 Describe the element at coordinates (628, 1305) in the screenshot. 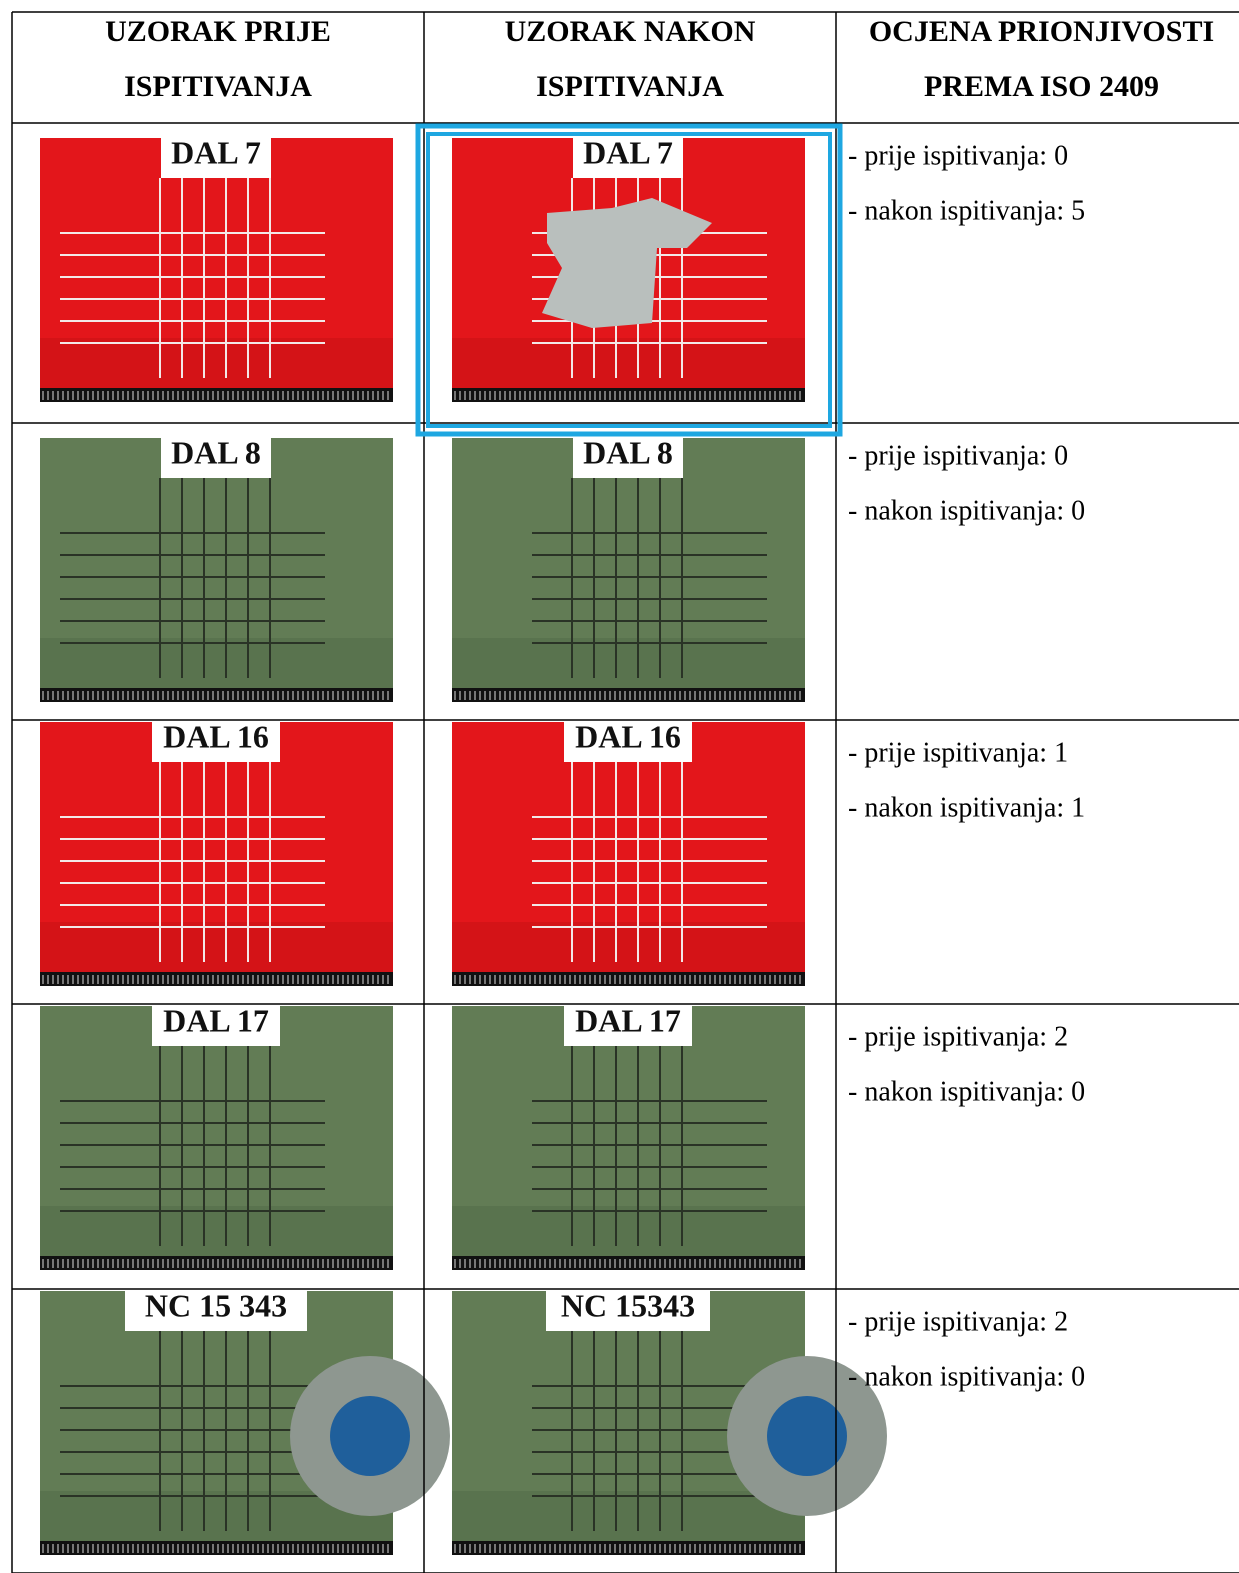

I see `sample-label: NC 15343` at that location.